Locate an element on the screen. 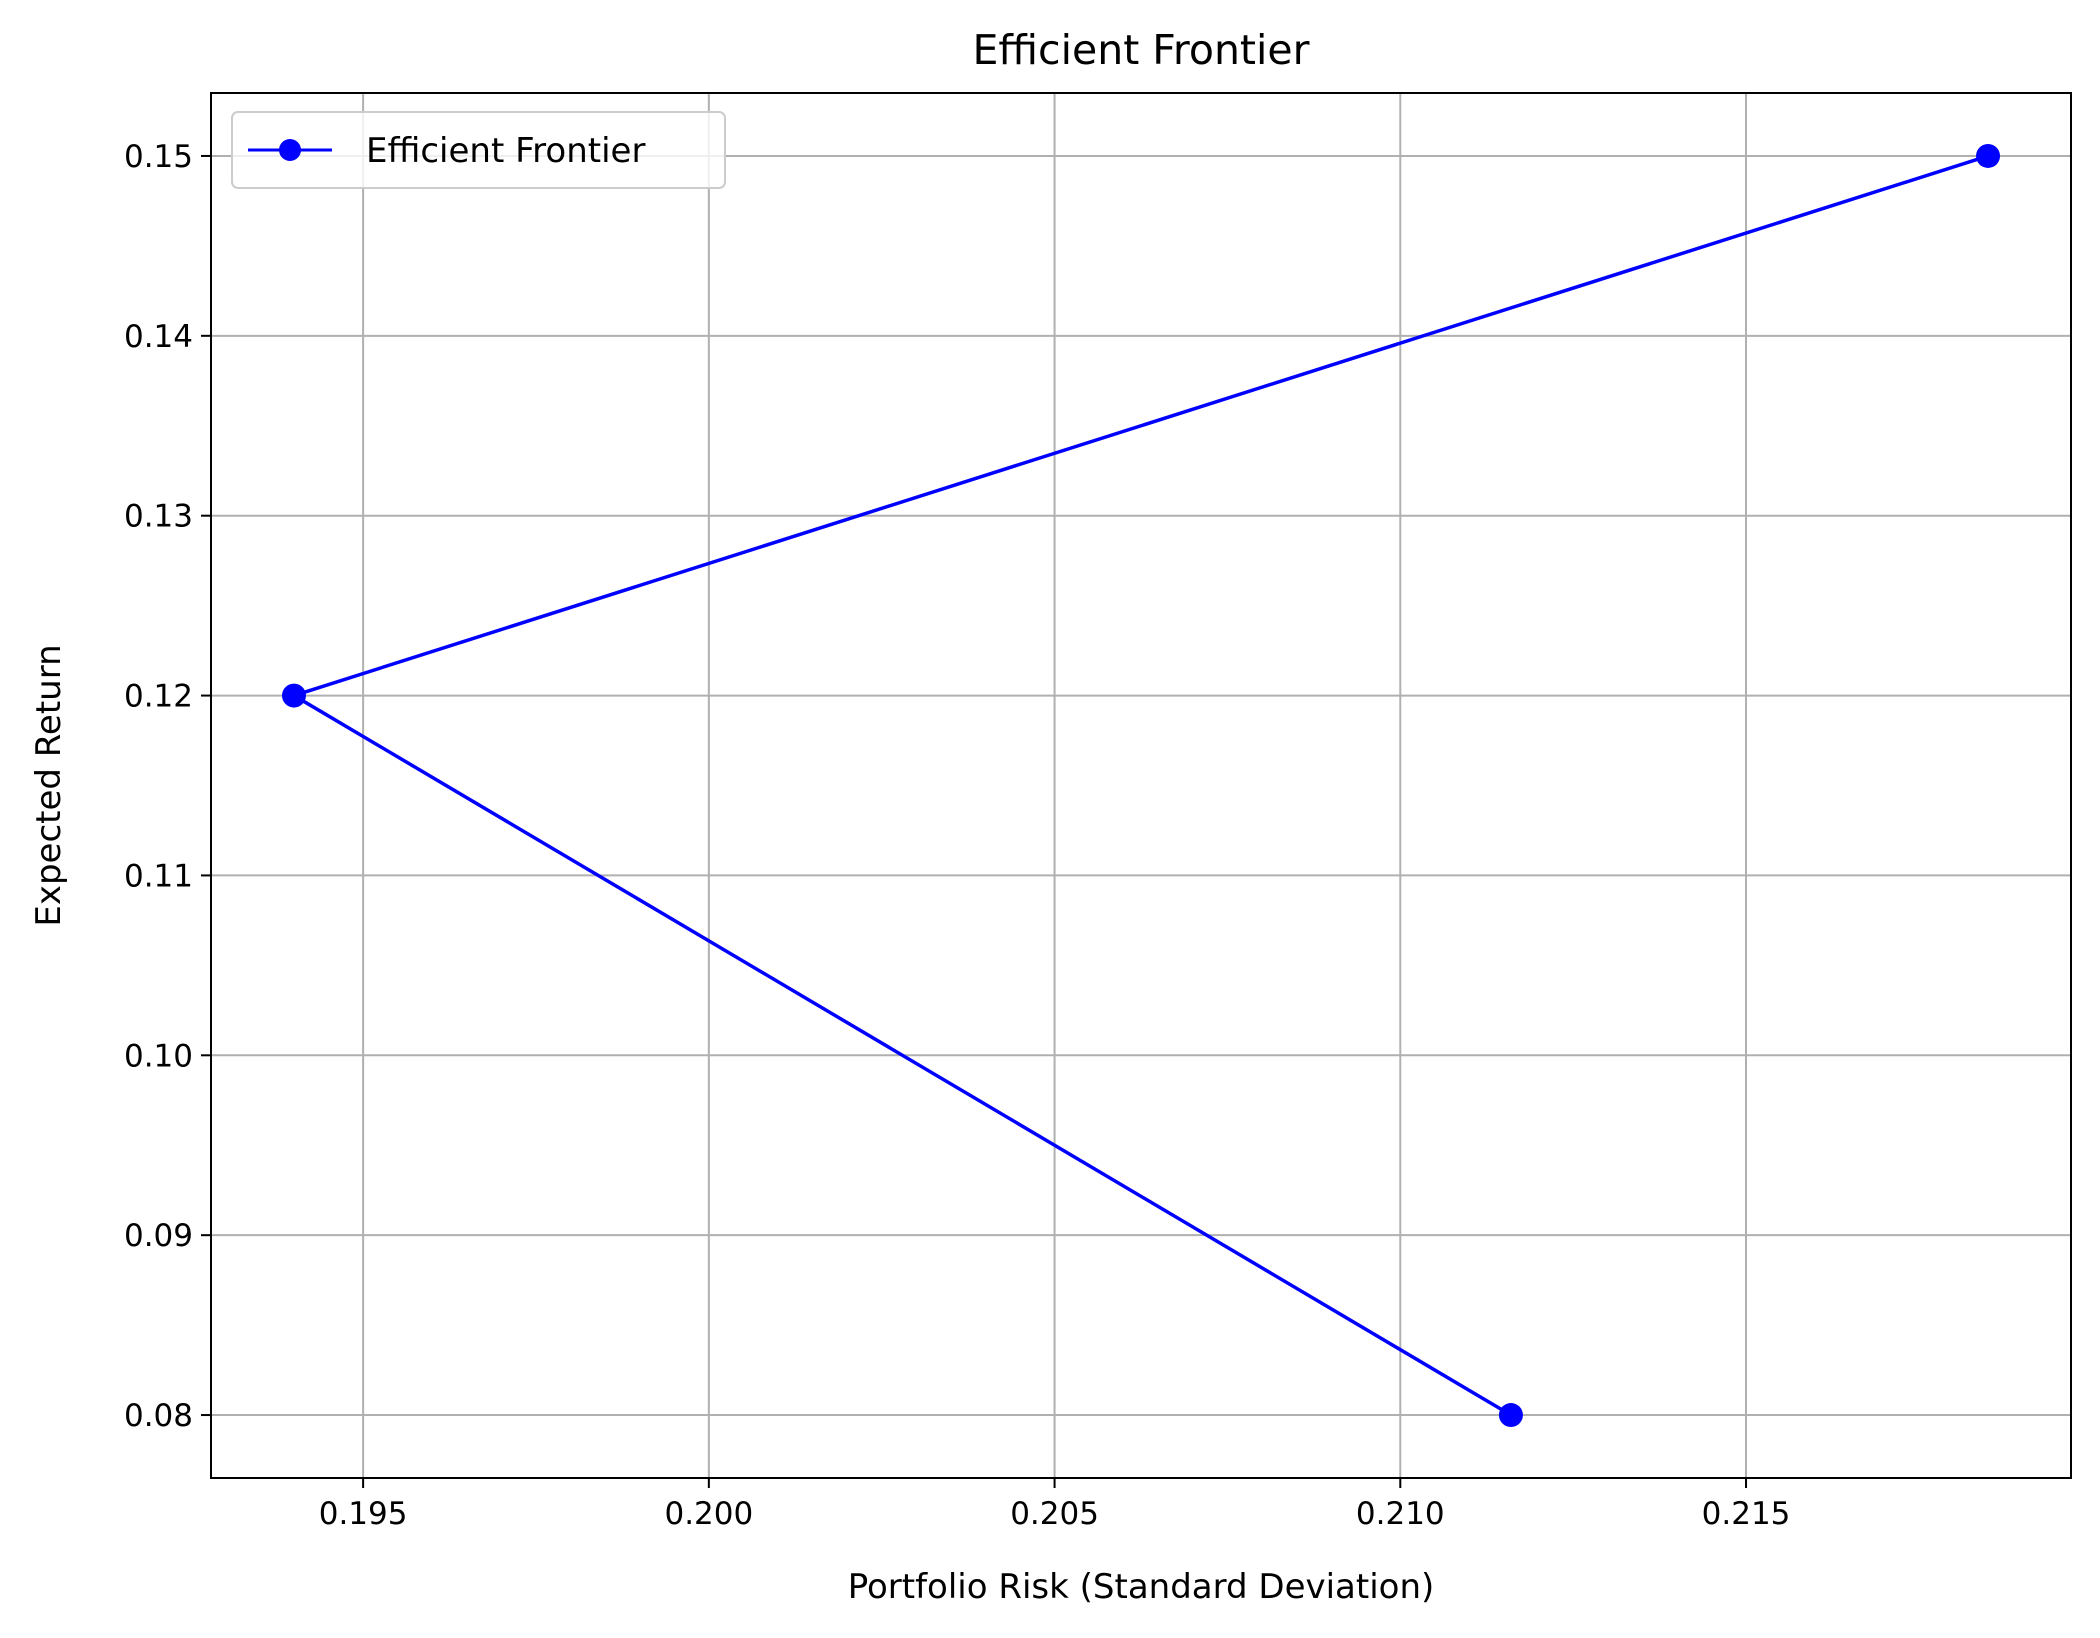  y-tick-label: 0.12 is located at coordinates (158, 697).